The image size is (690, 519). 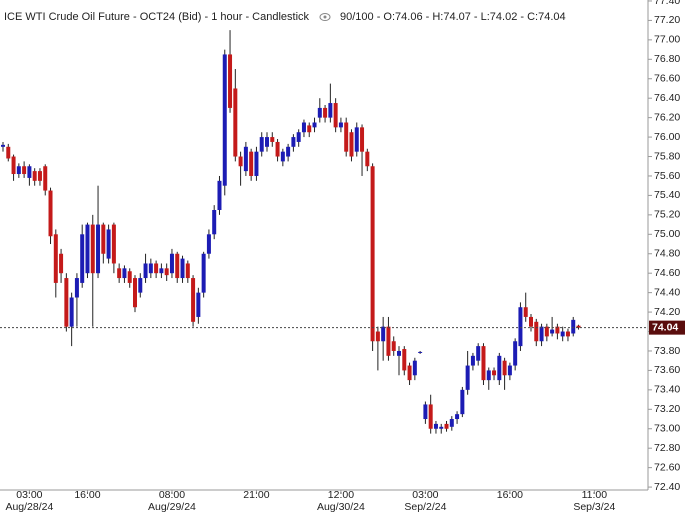 I want to click on x-tick-label: 08:00, so click(x=172, y=495).